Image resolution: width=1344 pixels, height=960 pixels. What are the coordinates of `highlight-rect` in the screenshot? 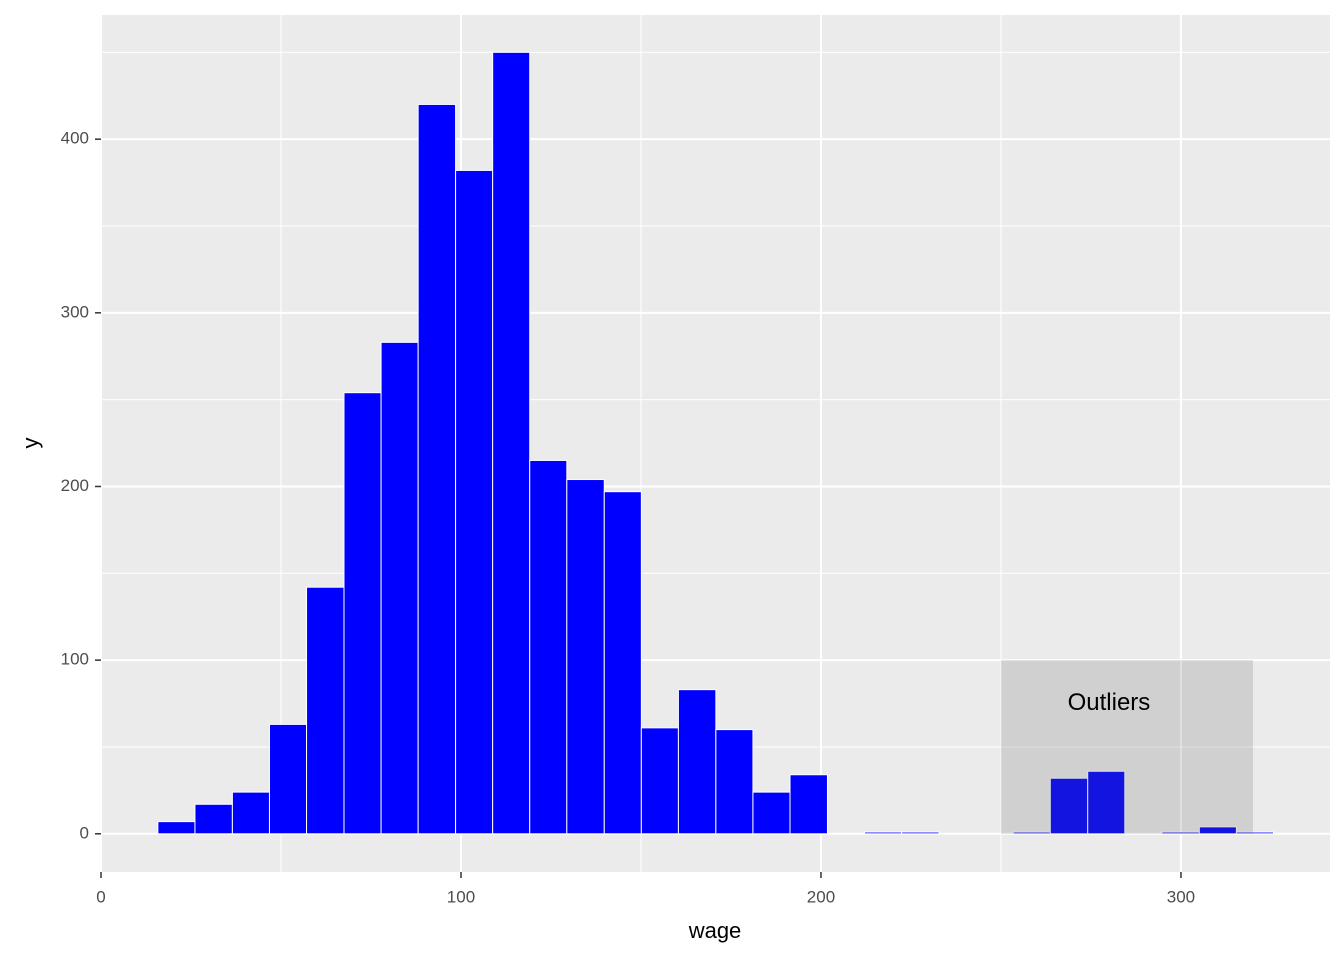 It's located at (1126, 747).